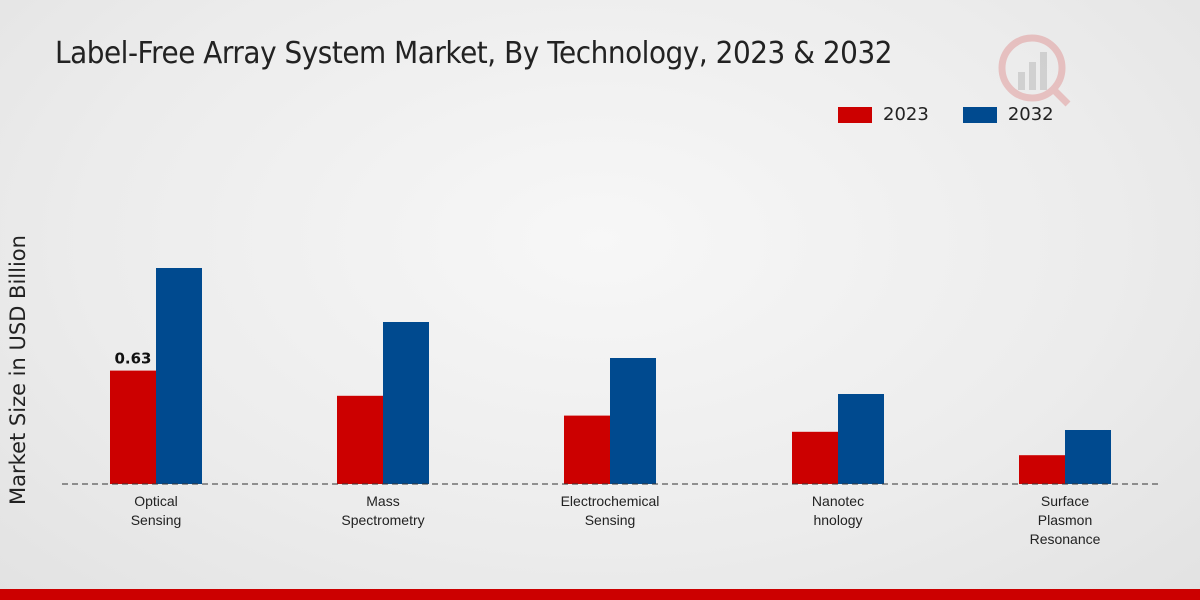 This screenshot has height=600, width=1200. I want to click on legend-item-2023: 2023, so click(883, 114).